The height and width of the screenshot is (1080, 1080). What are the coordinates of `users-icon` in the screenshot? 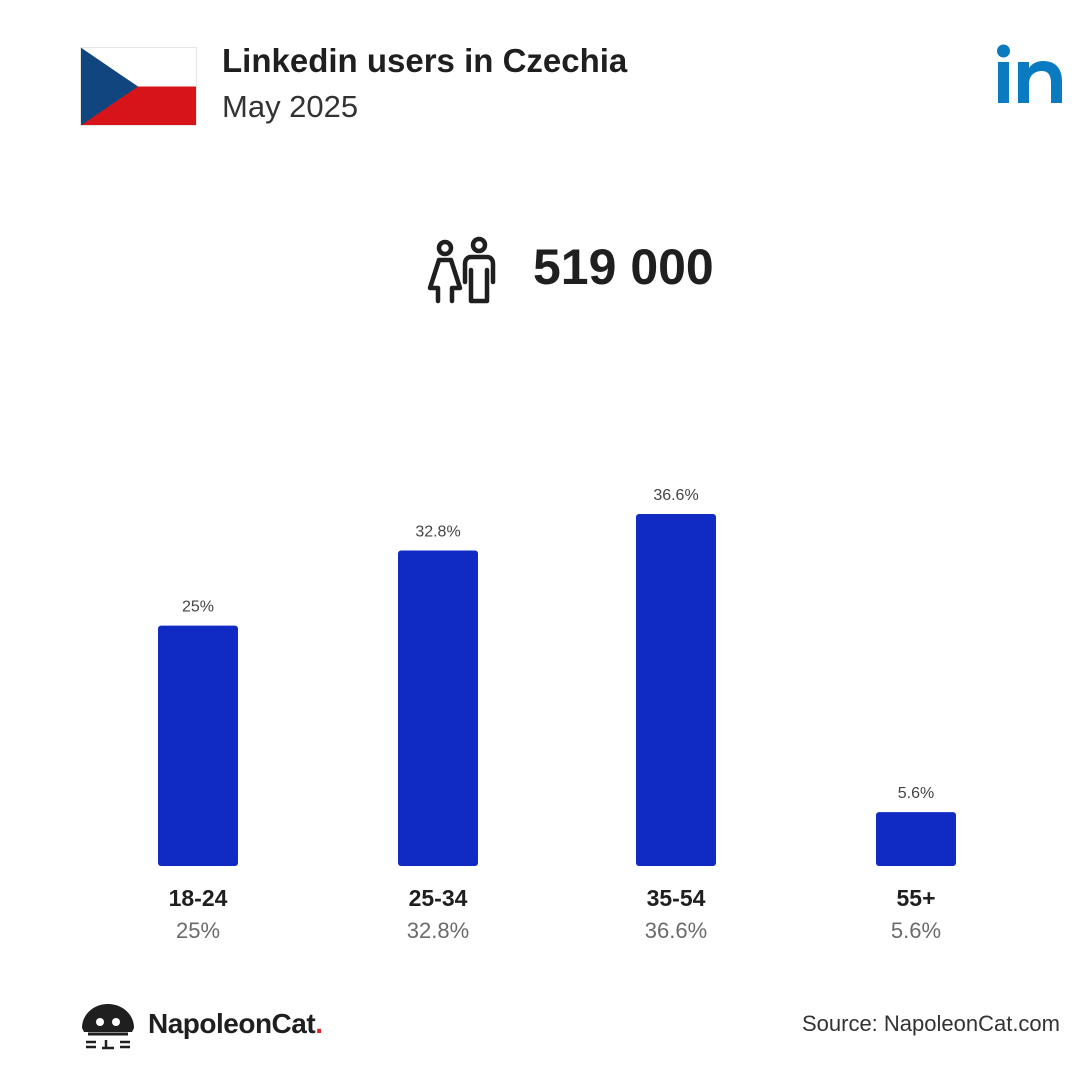 It's located at (461, 270).